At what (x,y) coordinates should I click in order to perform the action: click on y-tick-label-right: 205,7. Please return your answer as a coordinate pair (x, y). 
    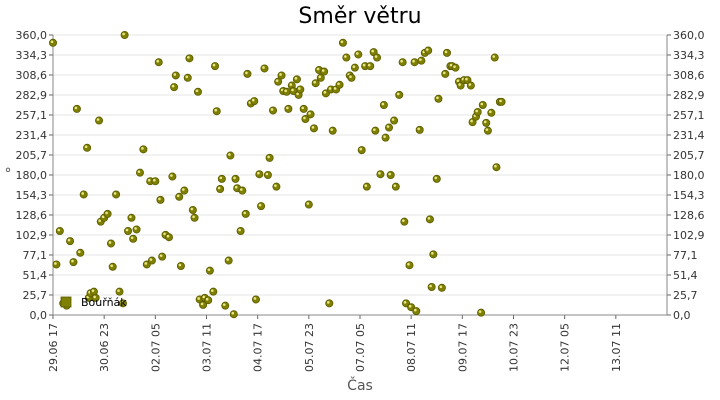
    Looking at the image, I should click on (689, 155).